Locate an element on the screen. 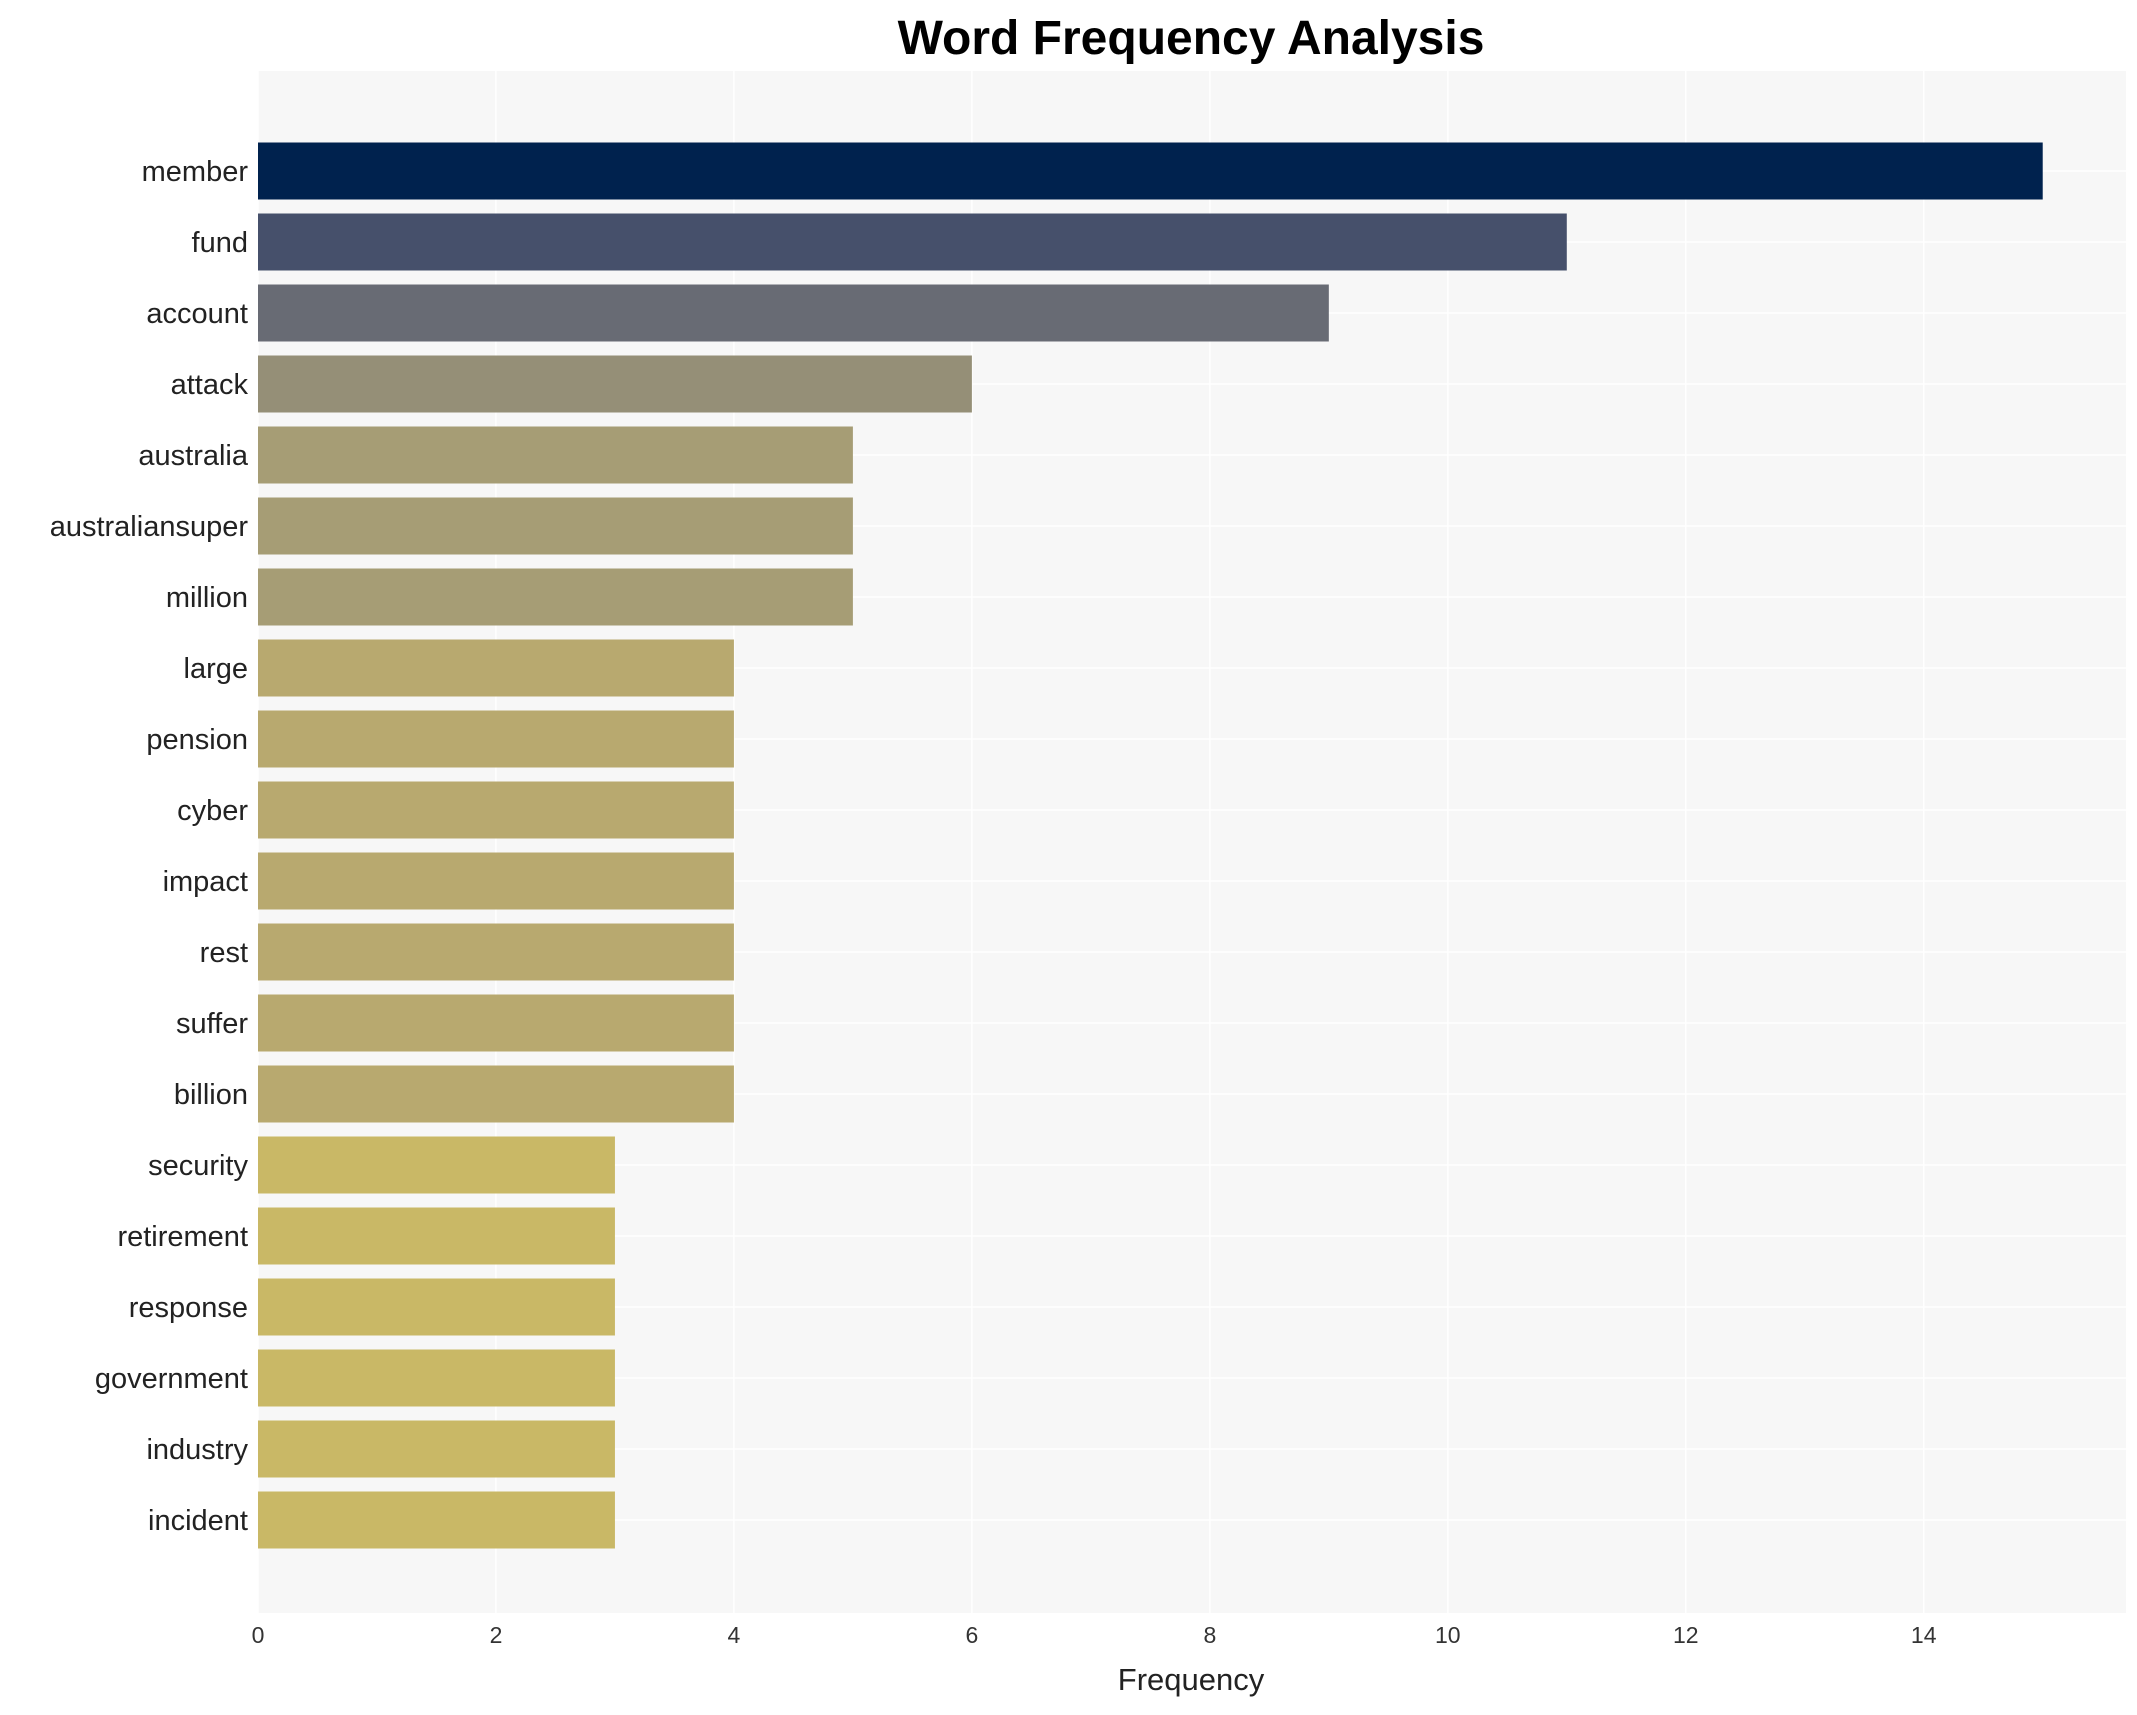  x-tick-label: 0 is located at coordinates (258, 1635).